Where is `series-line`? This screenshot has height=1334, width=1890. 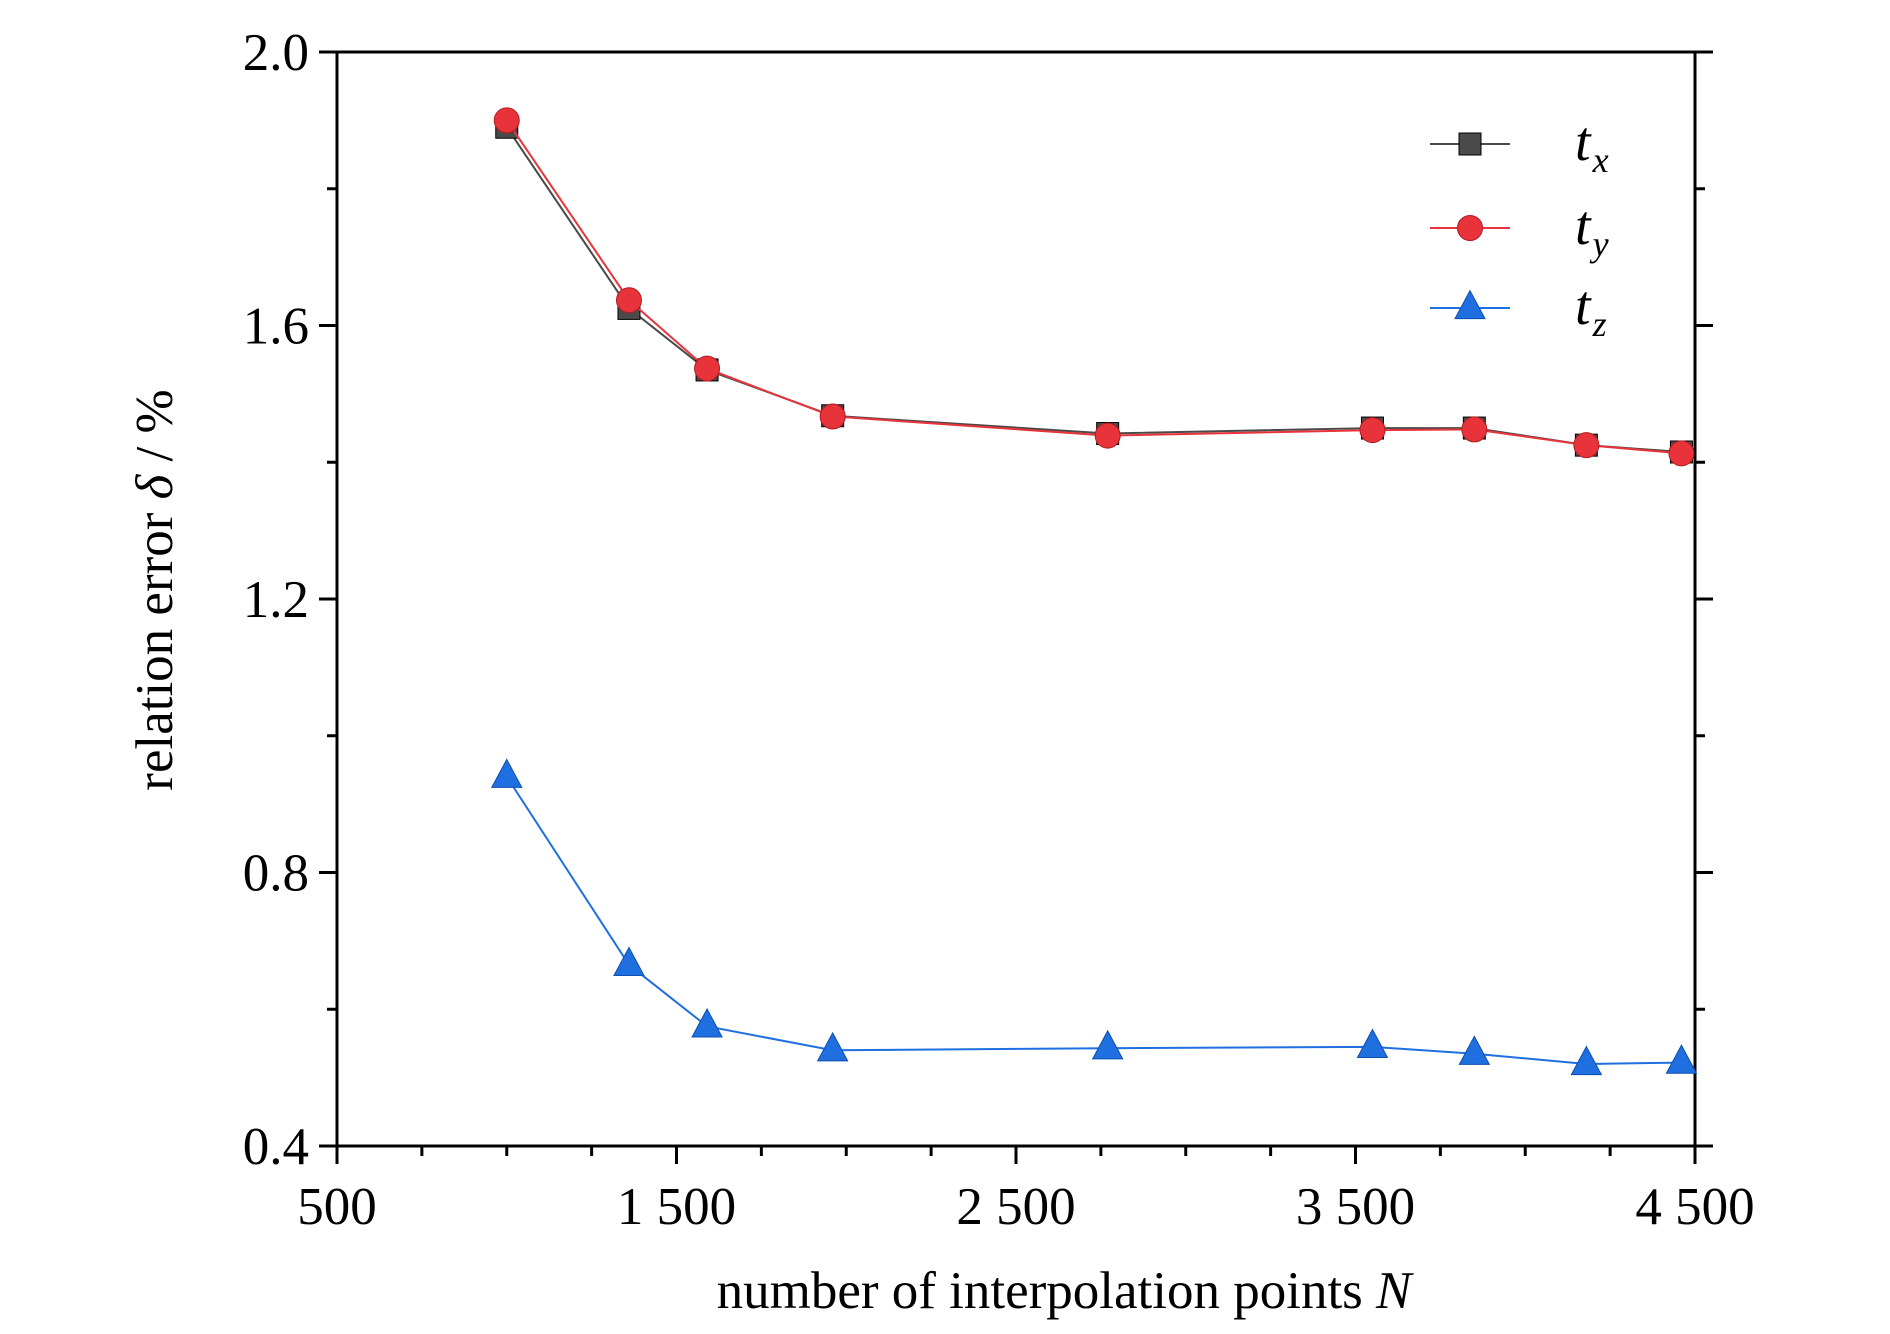 series-line is located at coordinates (1093, 920).